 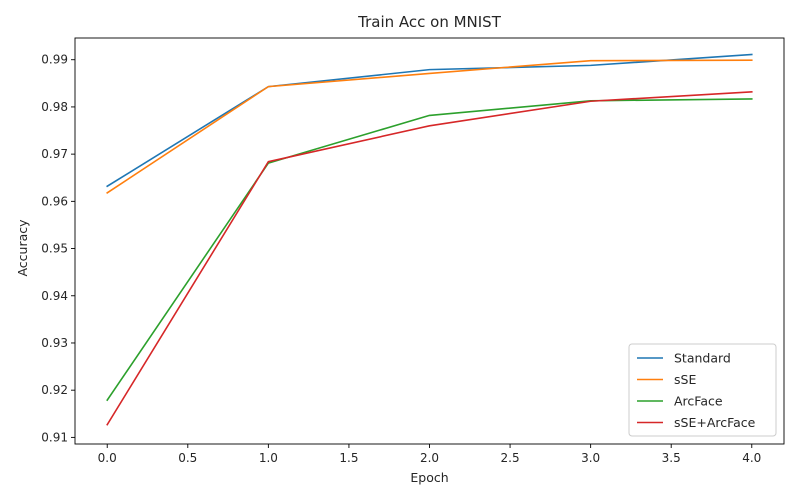 I want to click on y-tick-label: 0.93, so click(x=54, y=343).